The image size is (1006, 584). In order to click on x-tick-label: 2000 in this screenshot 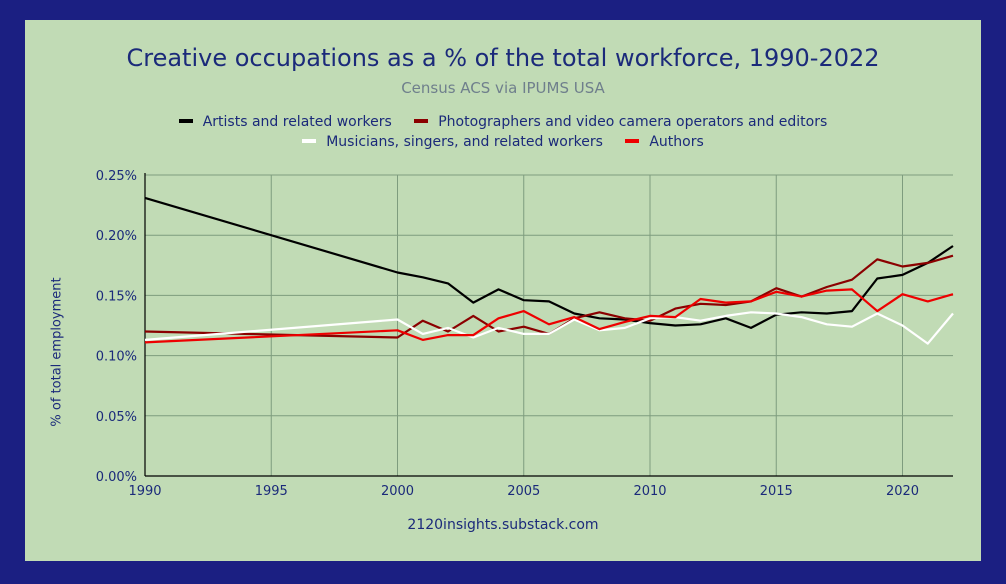, I will do `click(397, 491)`.